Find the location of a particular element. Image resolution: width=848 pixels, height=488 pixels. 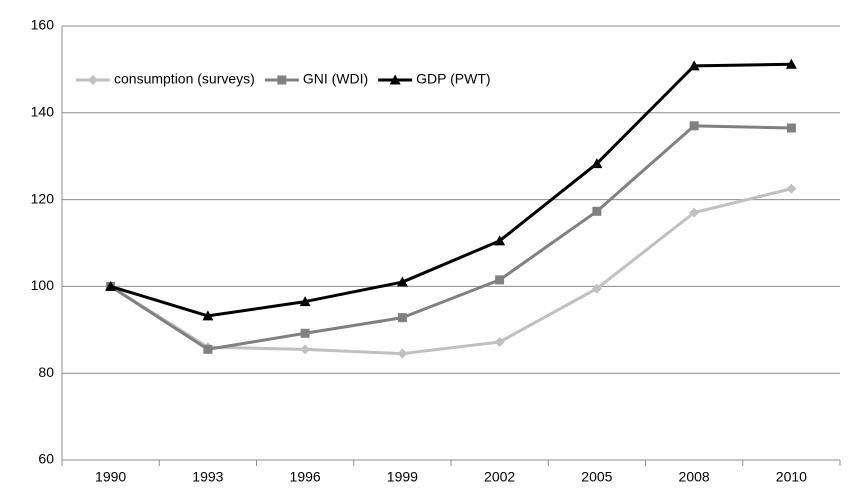

y-tick-label: 80 is located at coordinates (46, 372).